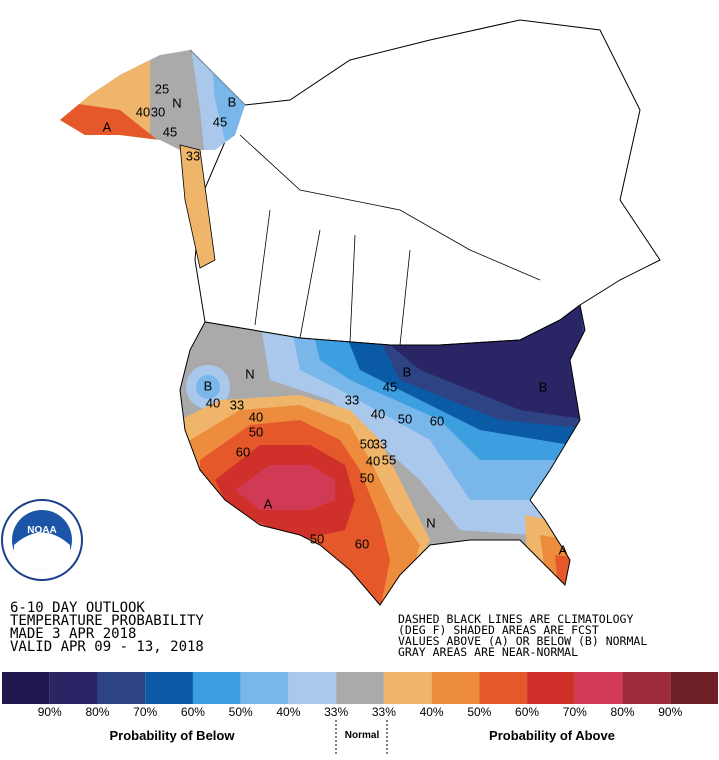  I want to click on above-label: Probability of Above, so click(552, 735).